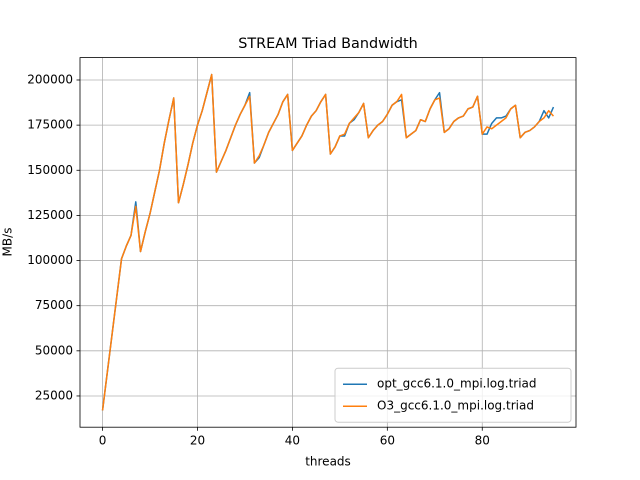 This screenshot has width=640, height=480. Describe the element at coordinates (50, 170) in the screenshot. I see `y-tick-label: 150000` at that location.